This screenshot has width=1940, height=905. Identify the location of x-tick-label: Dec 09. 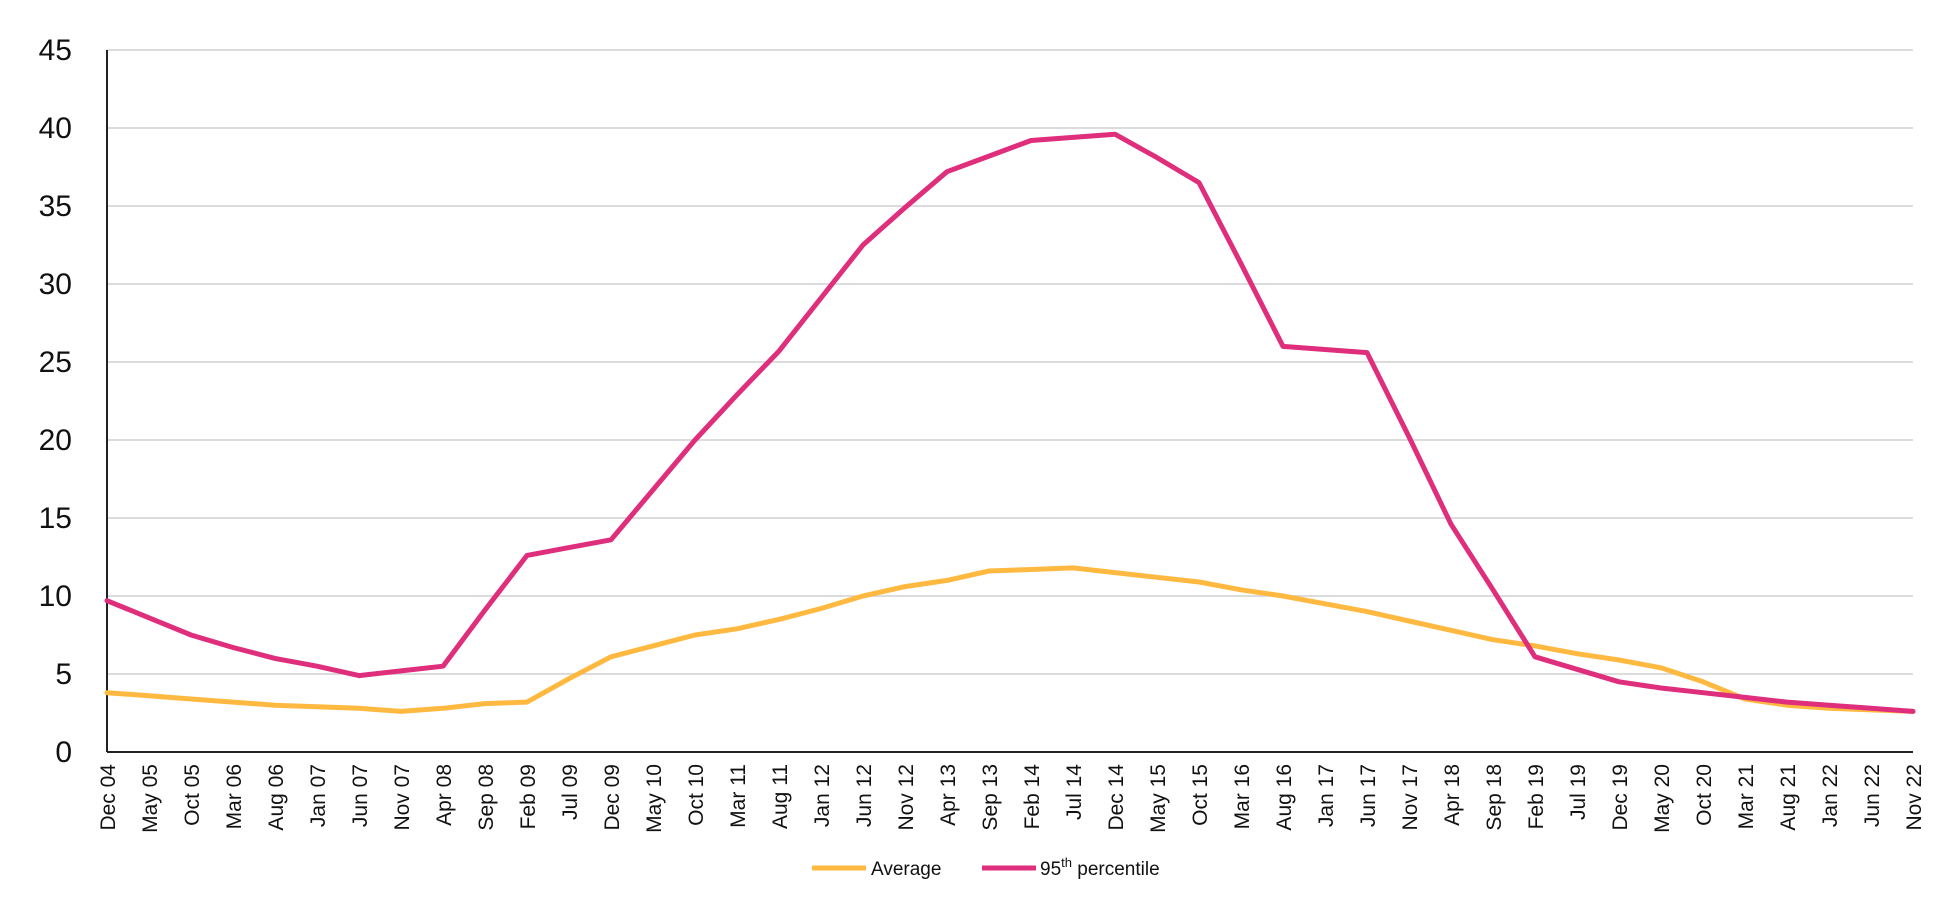
(612, 797).